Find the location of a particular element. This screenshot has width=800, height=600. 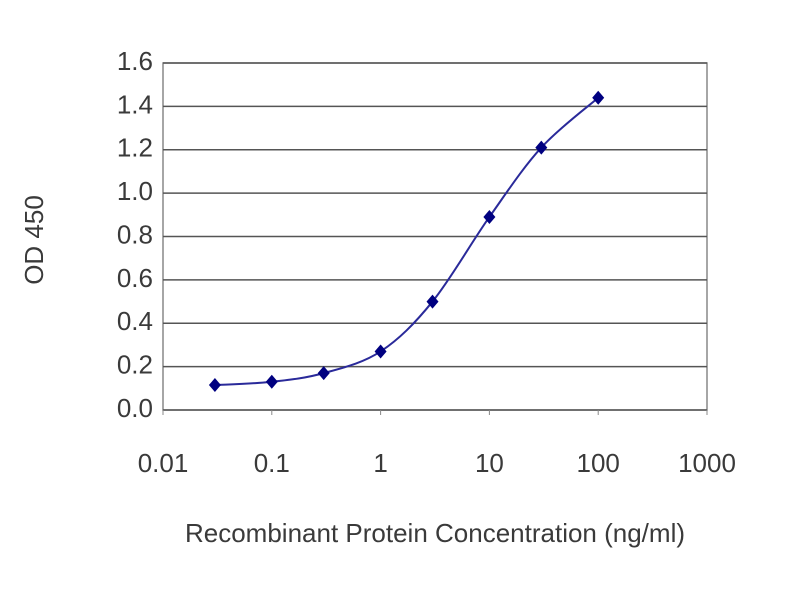

x-tick-label: 0.1 is located at coordinates (272, 463).